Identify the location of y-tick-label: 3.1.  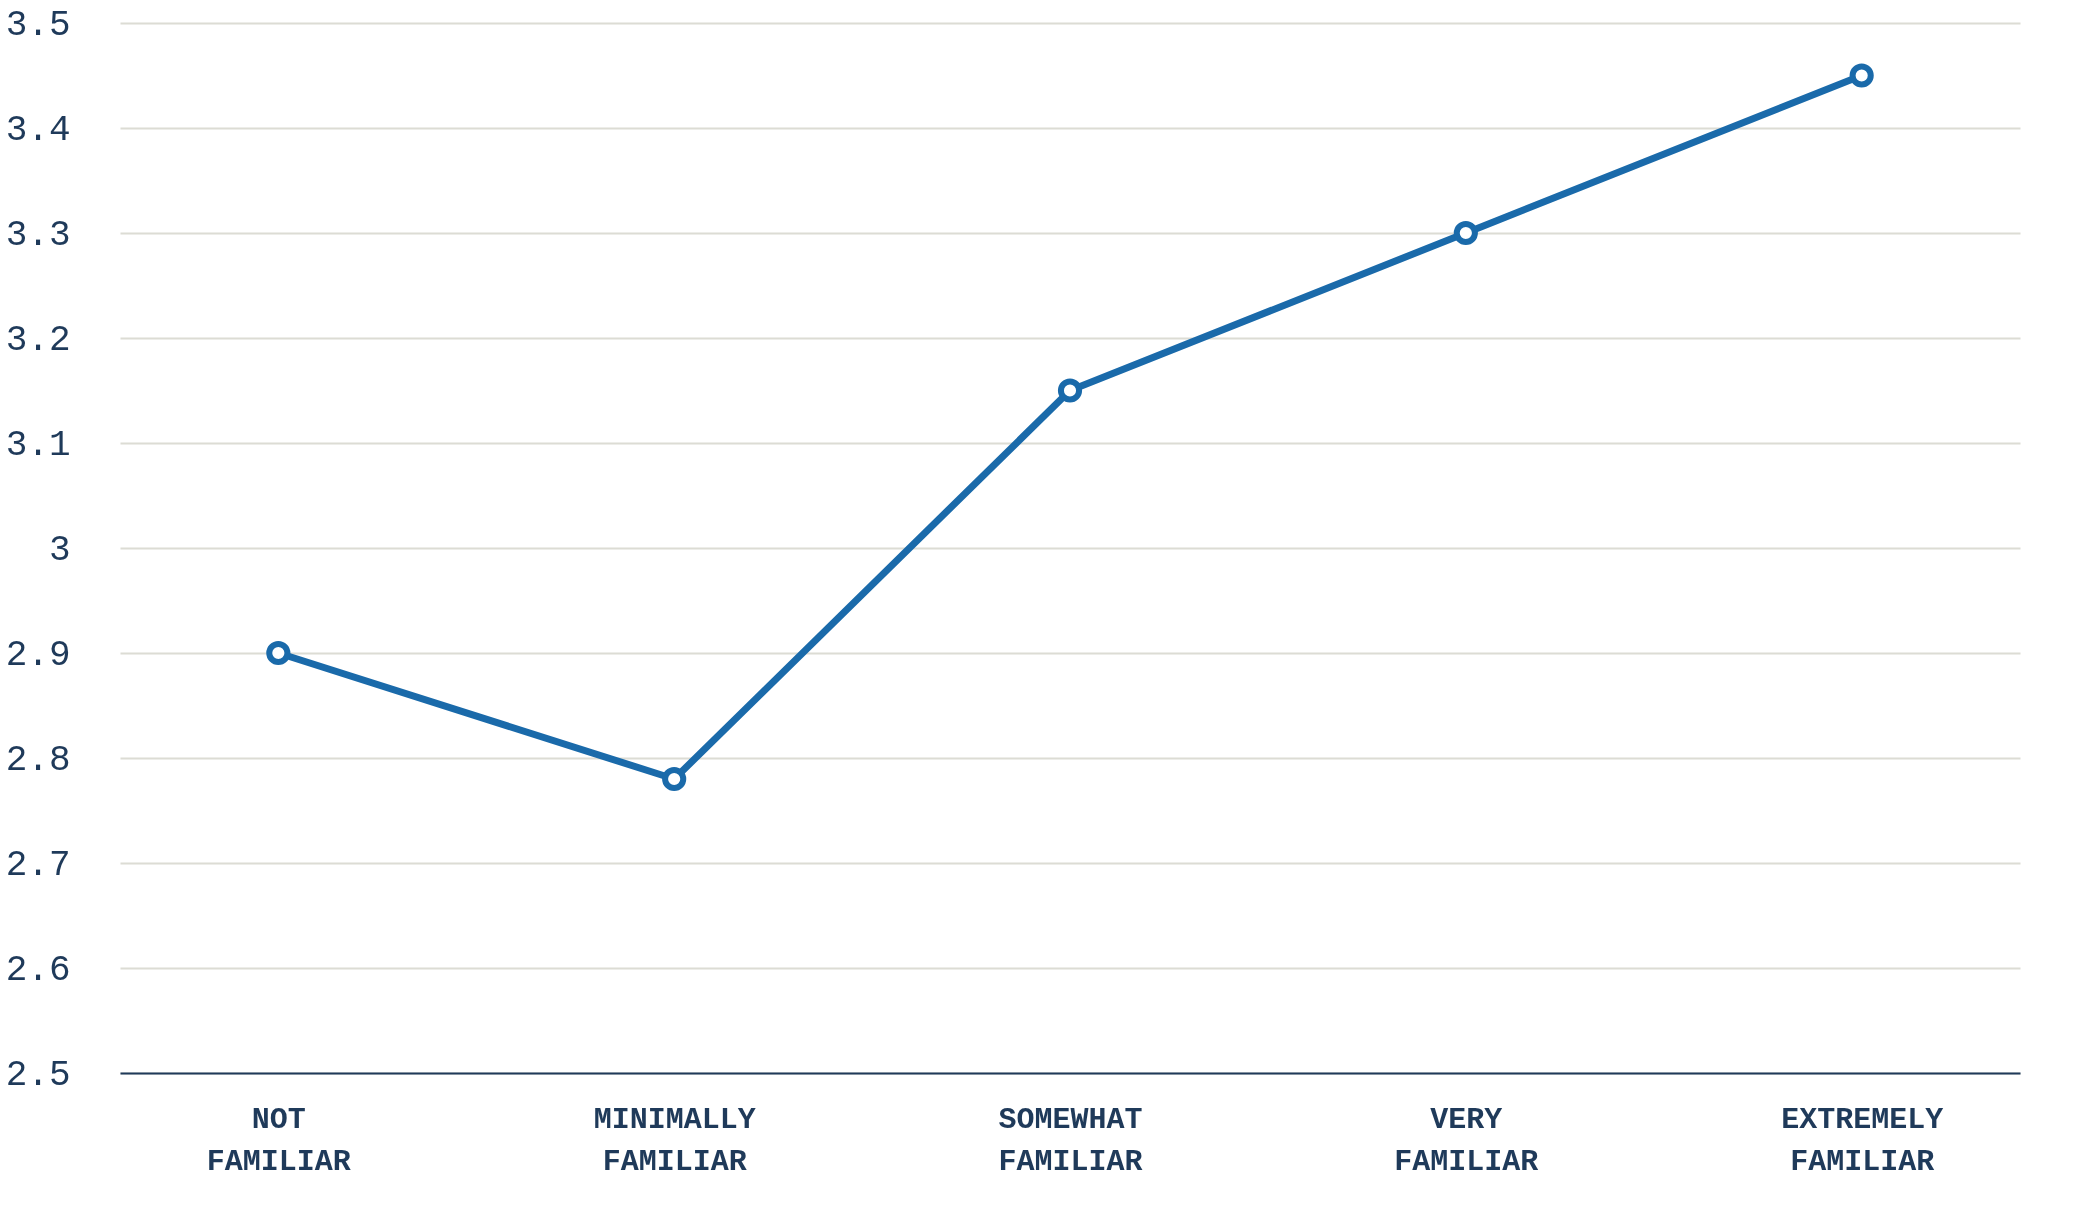
(38, 445).